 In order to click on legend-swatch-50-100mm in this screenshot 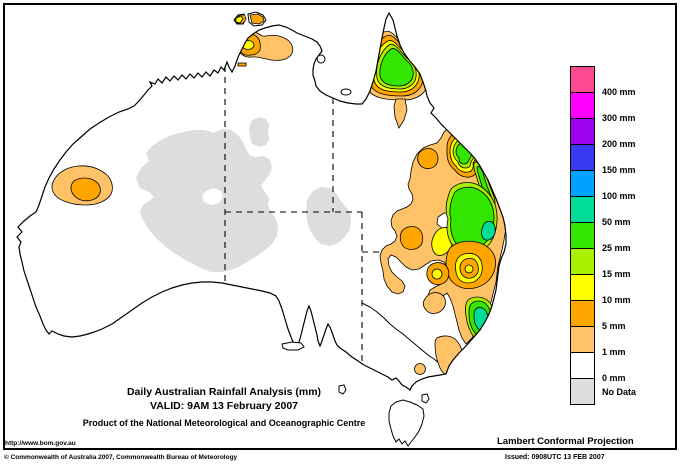, I will do `click(582, 209)`.